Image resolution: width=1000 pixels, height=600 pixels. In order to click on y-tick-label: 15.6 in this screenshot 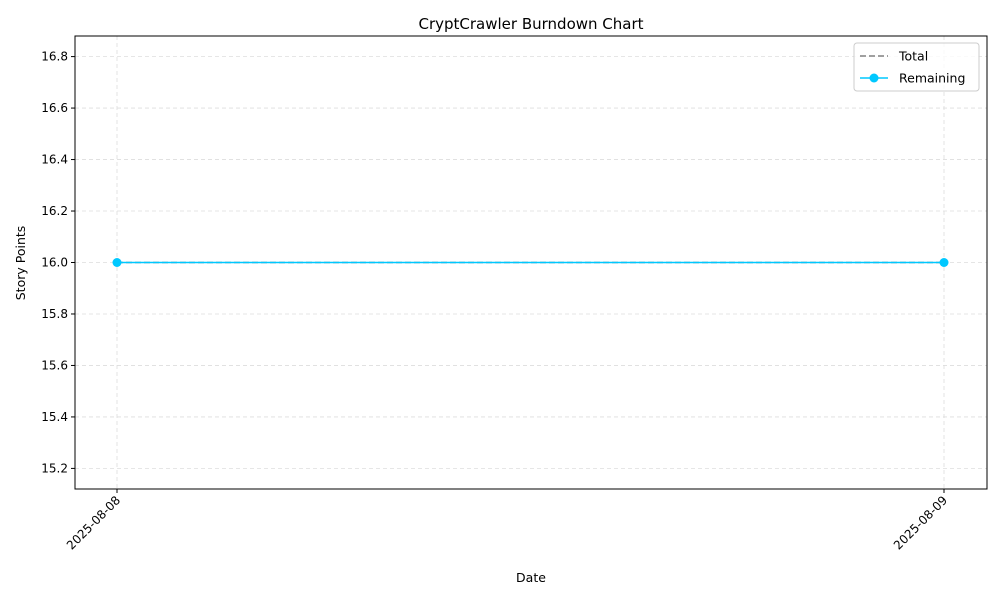, I will do `click(54, 365)`.